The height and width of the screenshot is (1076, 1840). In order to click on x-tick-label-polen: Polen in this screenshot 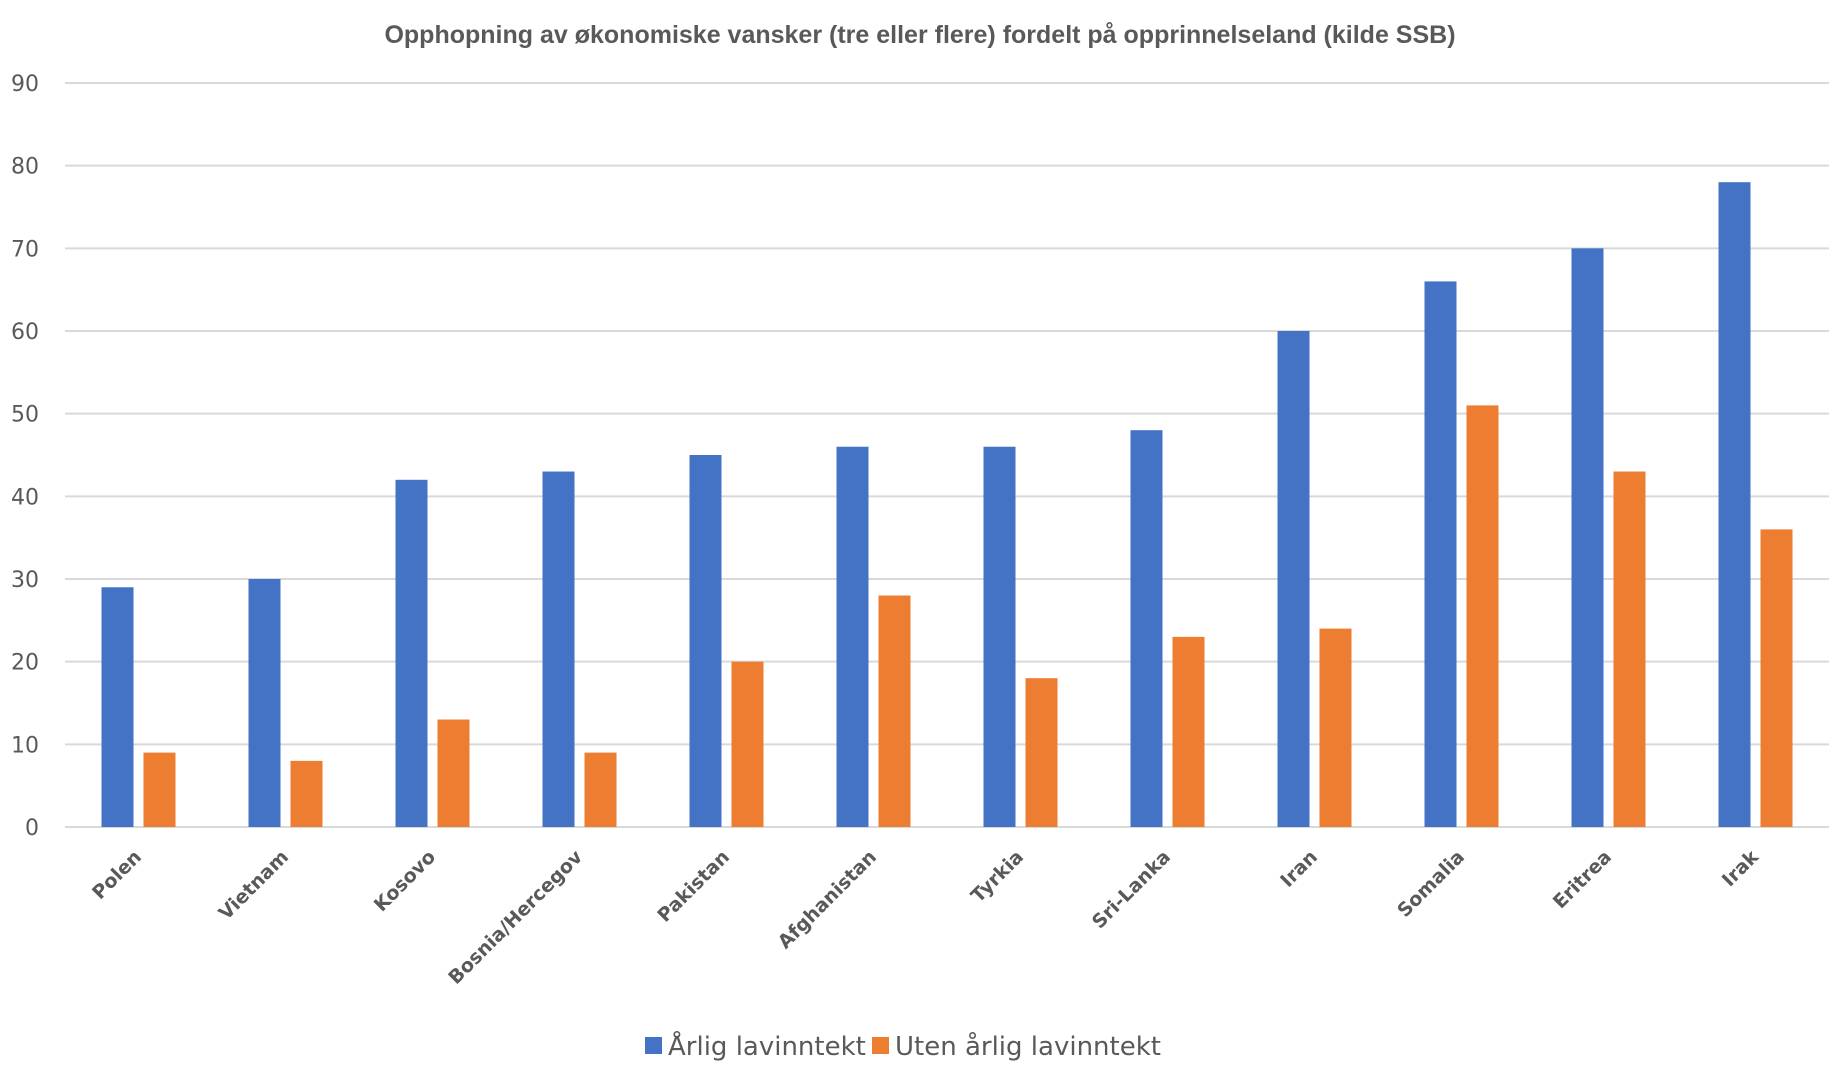, I will do `click(117, 875)`.